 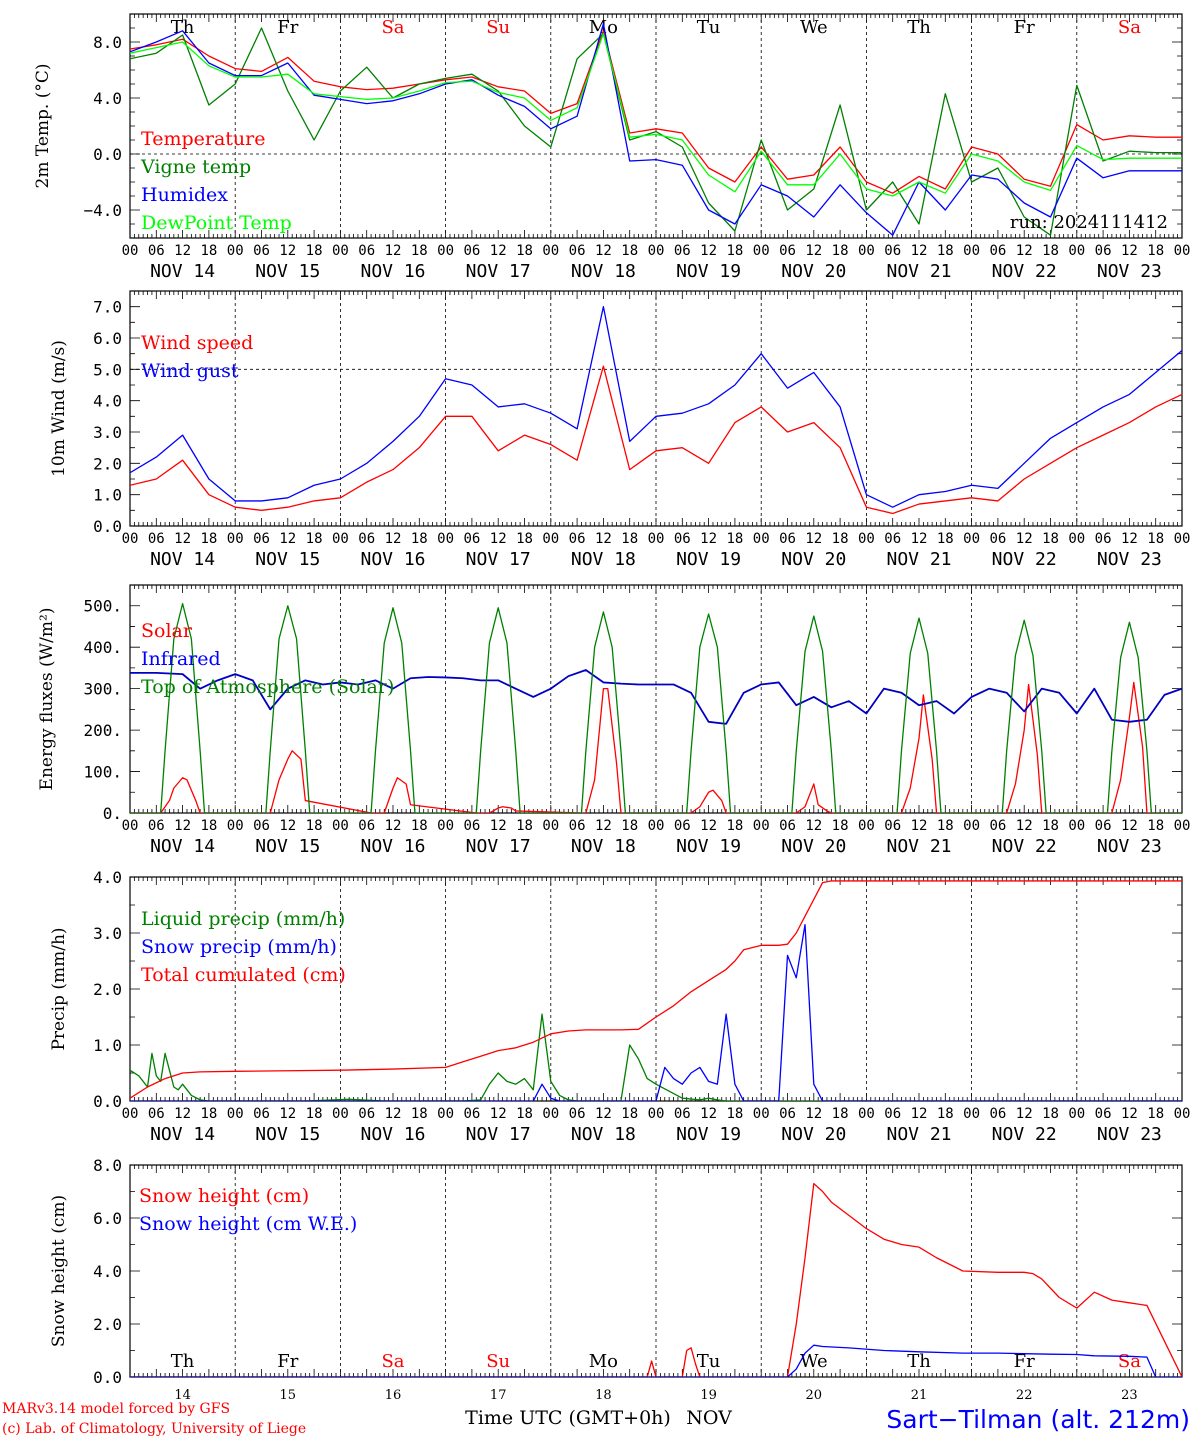 What do you see at coordinates (239, 947) in the screenshot?
I see `legend-entry: Snow precip (mm/h)` at bounding box center [239, 947].